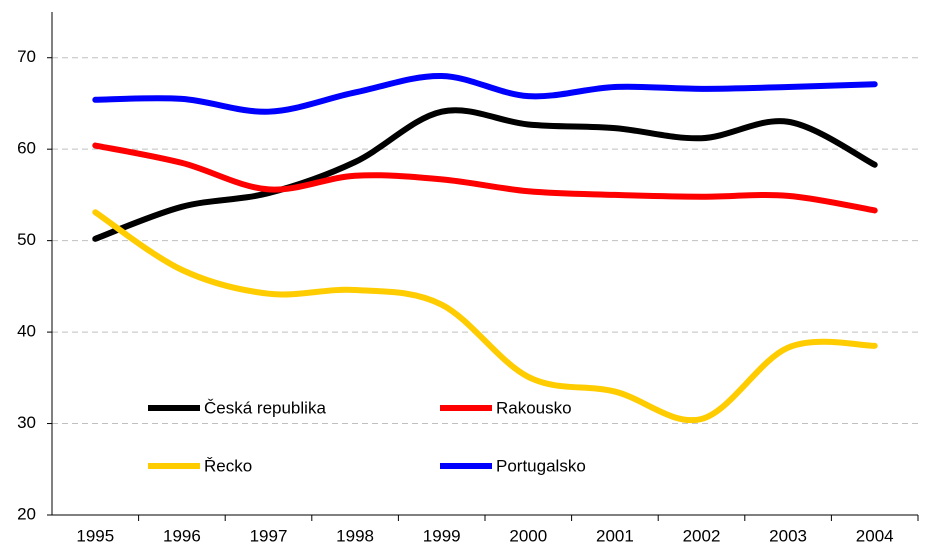 This screenshot has width=928, height=554. I want to click on y-tick-label: 40, so click(26, 331).